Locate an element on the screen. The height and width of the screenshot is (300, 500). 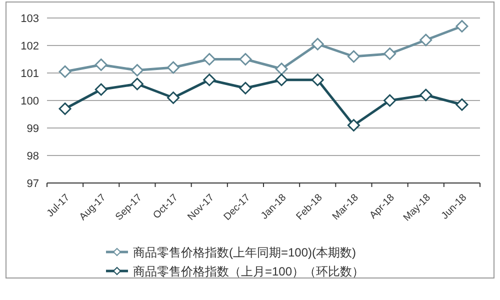
legend-label: 商品零售价格指数（上月=100）（环比数） is located at coordinates (248, 271).